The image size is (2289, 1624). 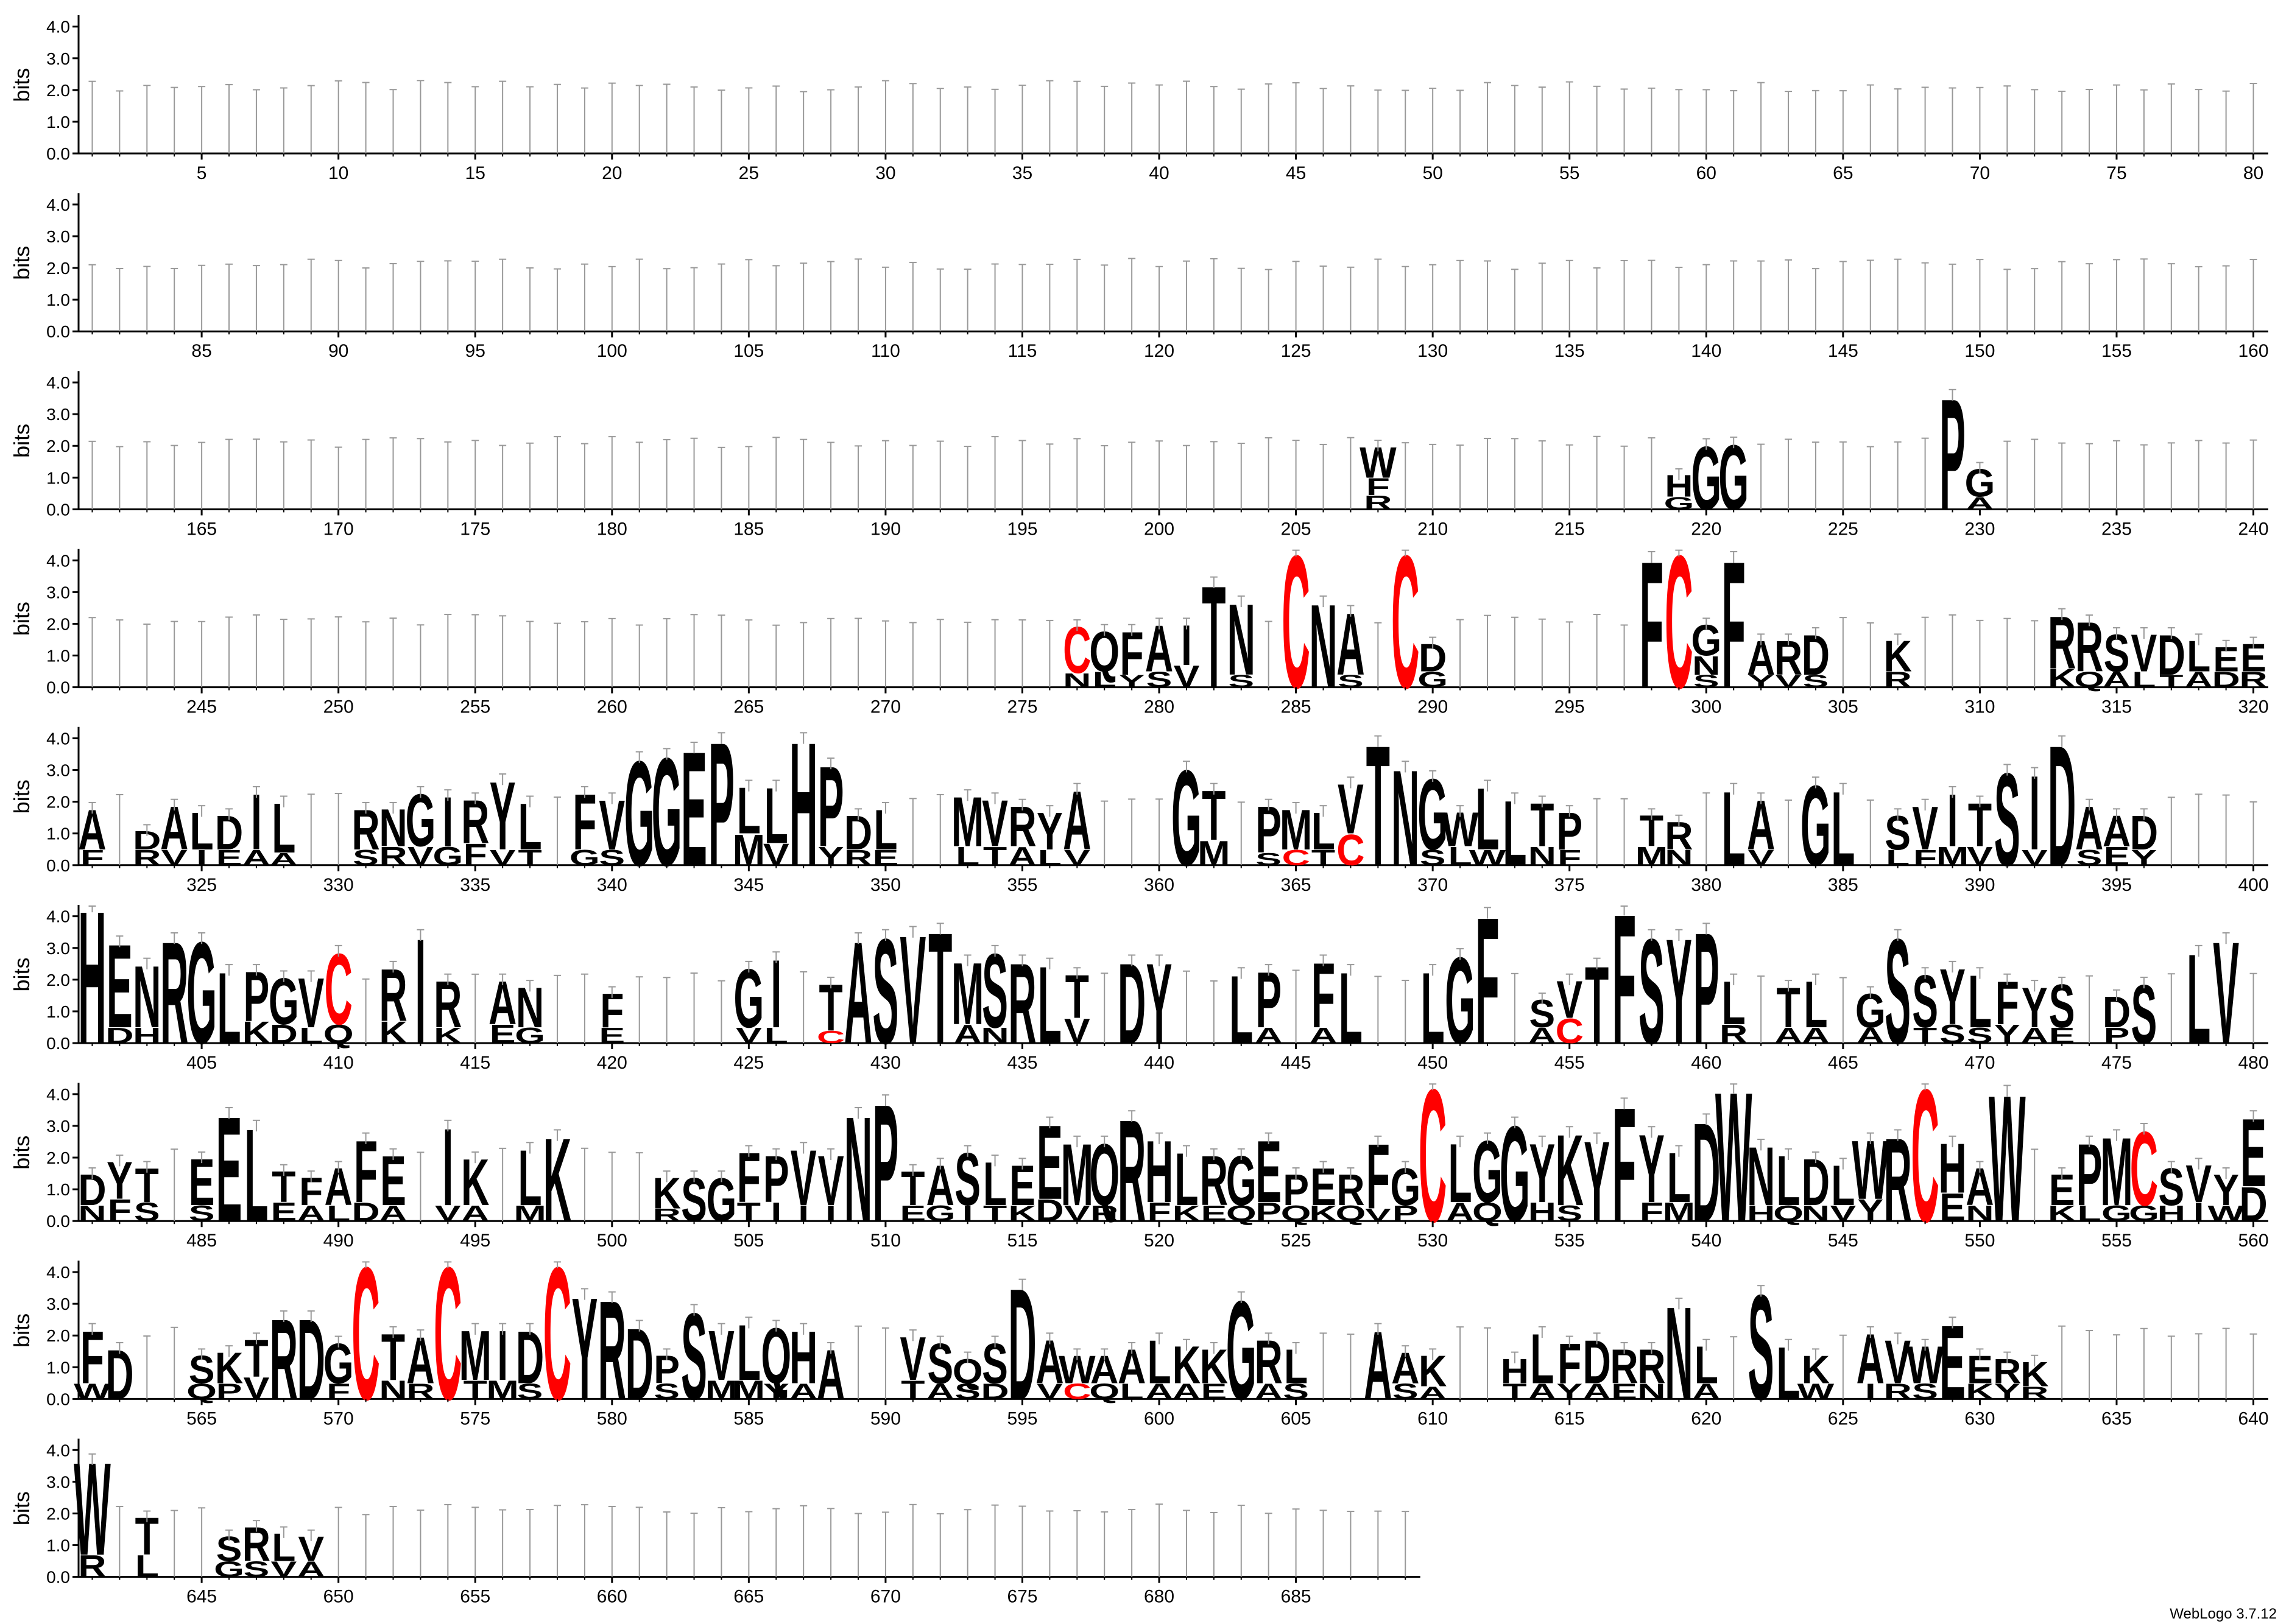 I want to click on y-tick-label: 3.0, so click(x=58, y=1126).